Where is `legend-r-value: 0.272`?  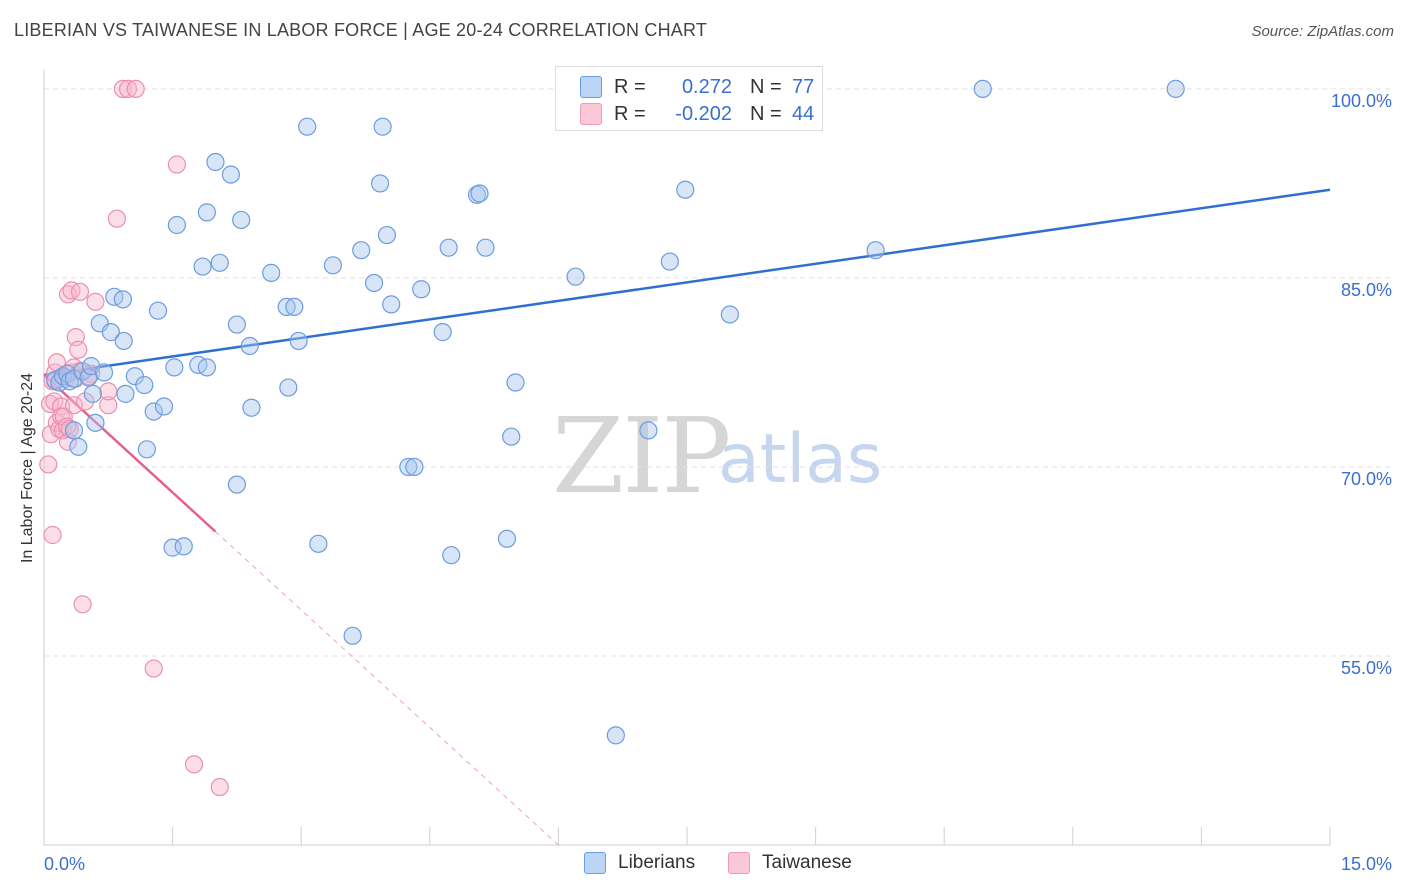
legend-r-value: 0.272 is located at coordinates (706, 86).